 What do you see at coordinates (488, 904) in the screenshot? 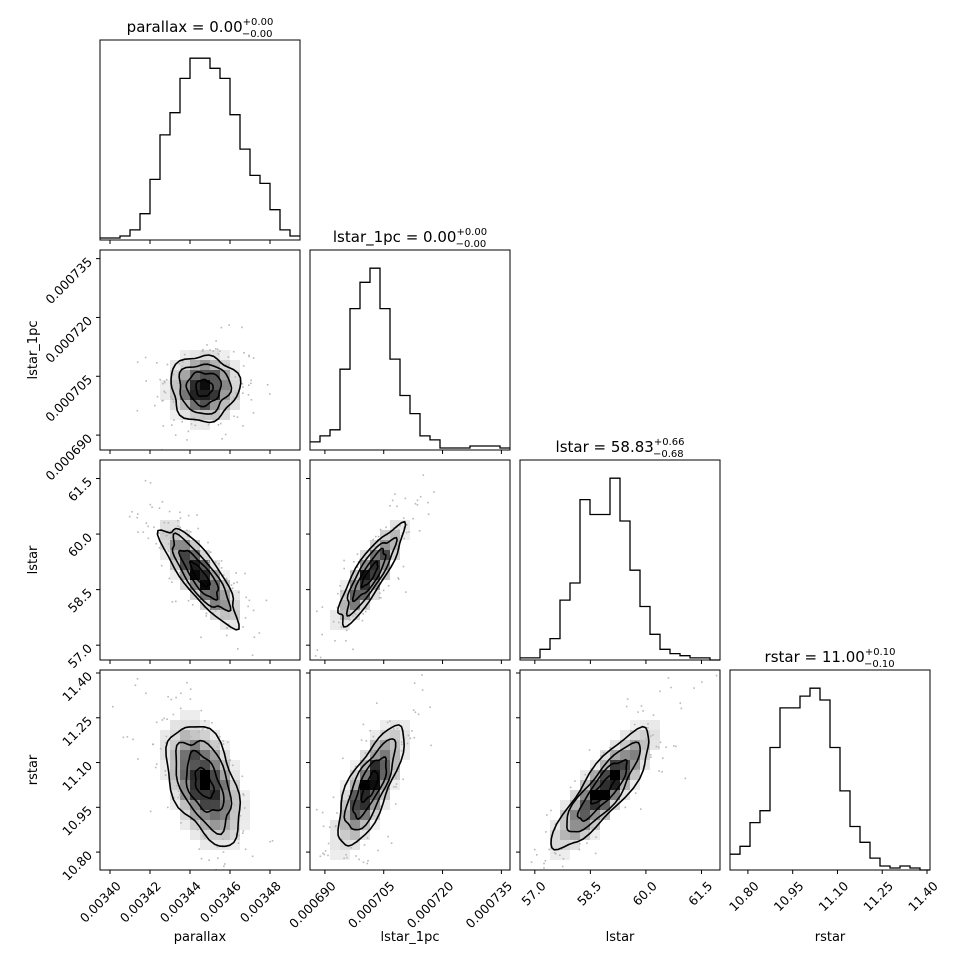
I see `x-tick-label: 0.000735` at bounding box center [488, 904].